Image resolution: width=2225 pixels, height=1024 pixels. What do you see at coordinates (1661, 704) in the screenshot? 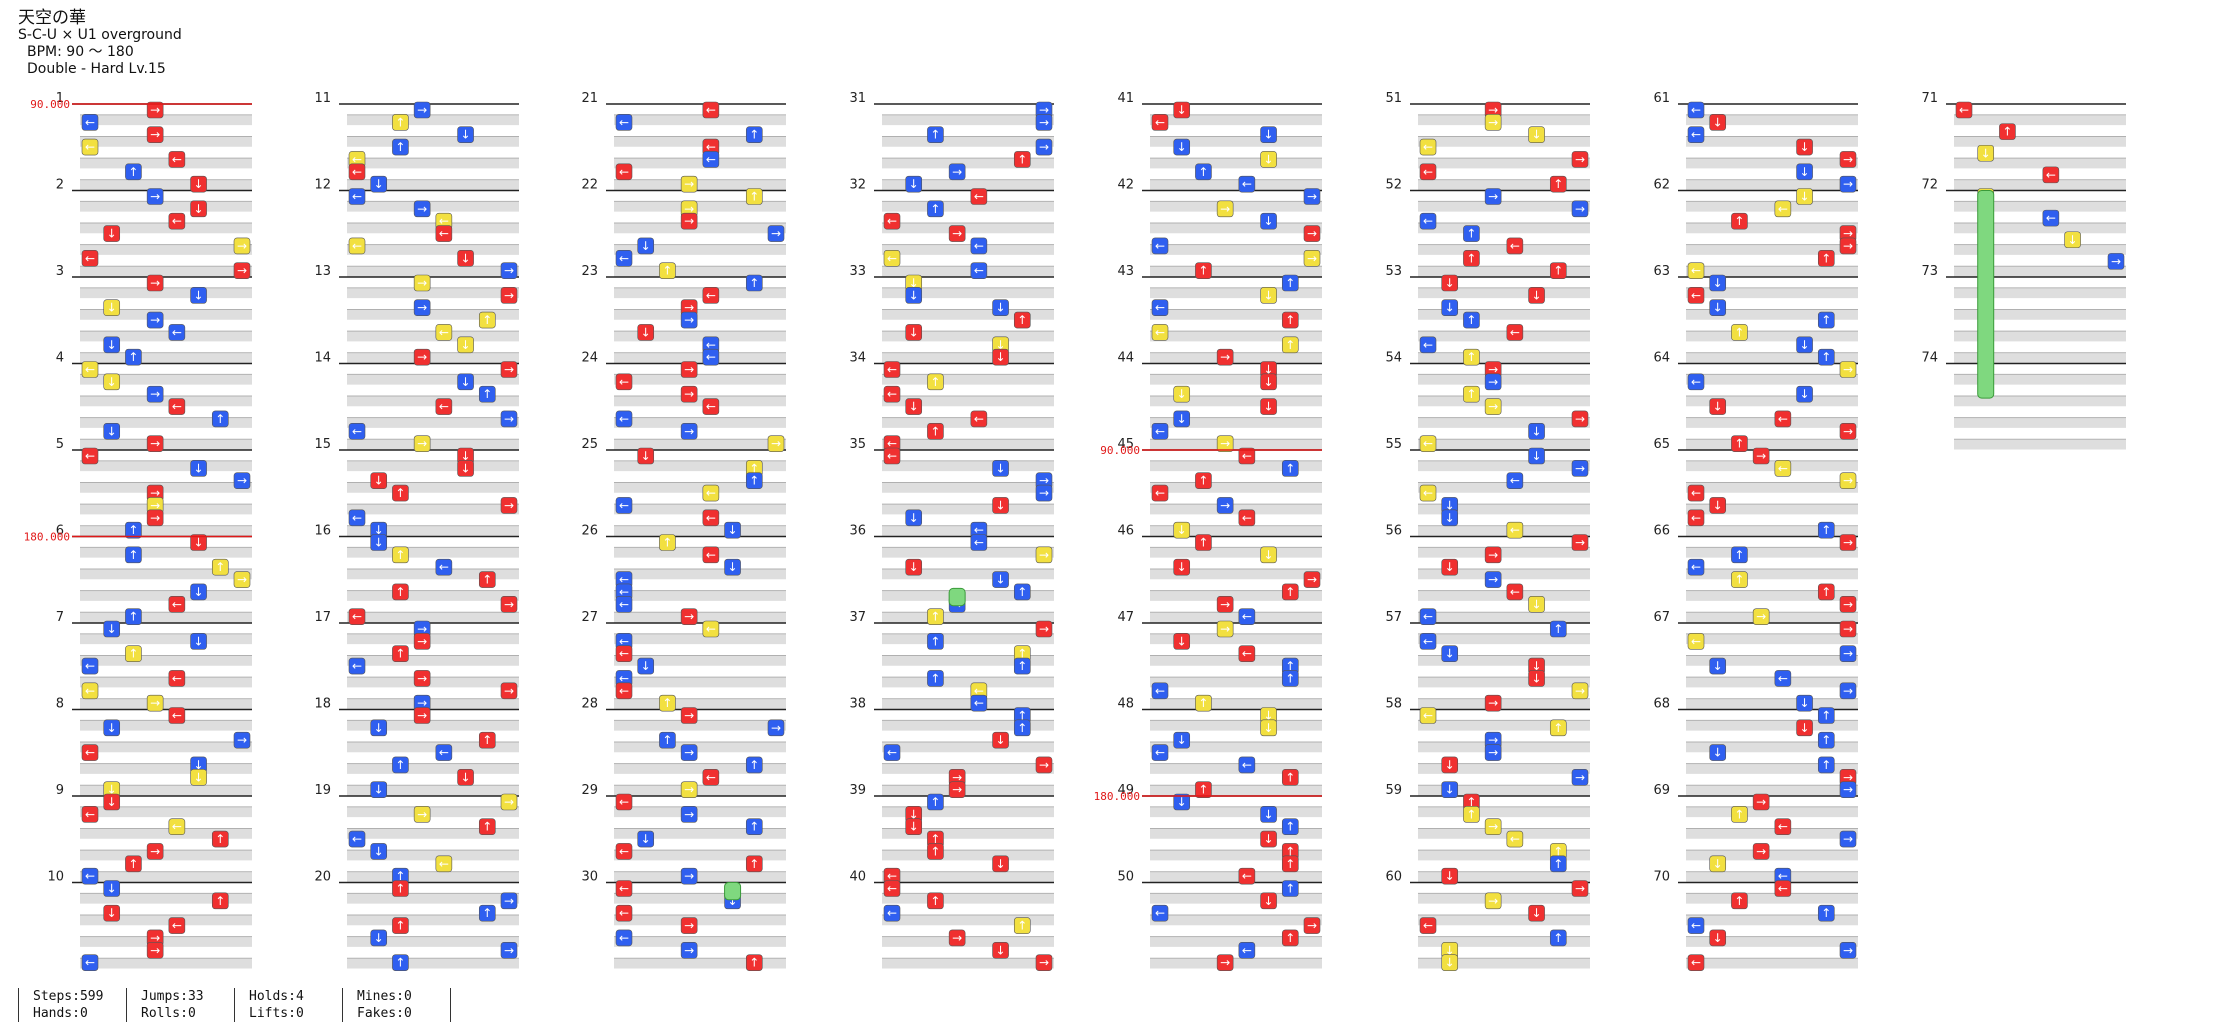
I see `measure-number: 68` at bounding box center [1661, 704].